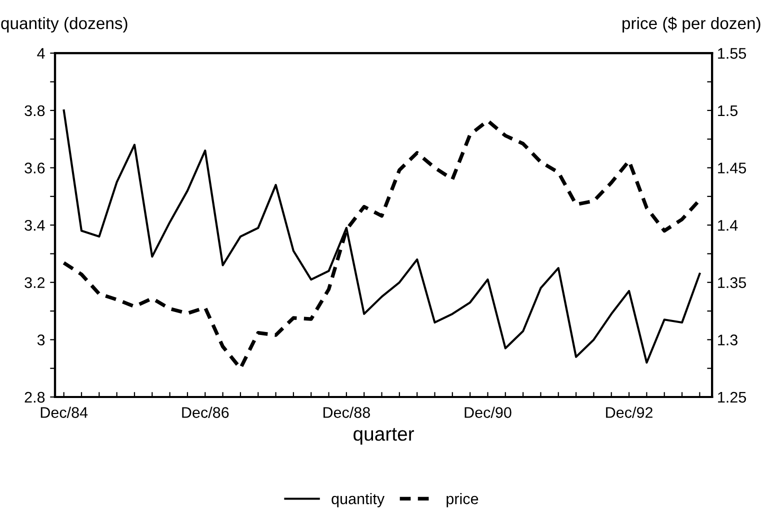 The width and height of the screenshot is (764, 521). Describe the element at coordinates (64, 412) in the screenshot. I see `x-tick-label: Dec/84` at that location.